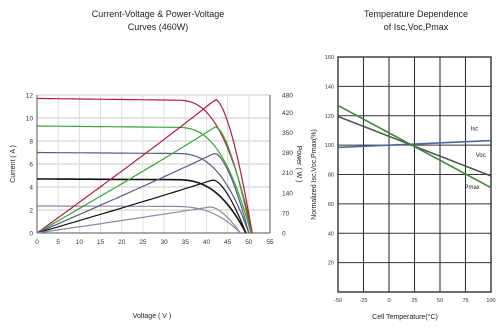  Describe the element at coordinates (30, 119) in the screenshot. I see `y-tick-label: 10` at that location.